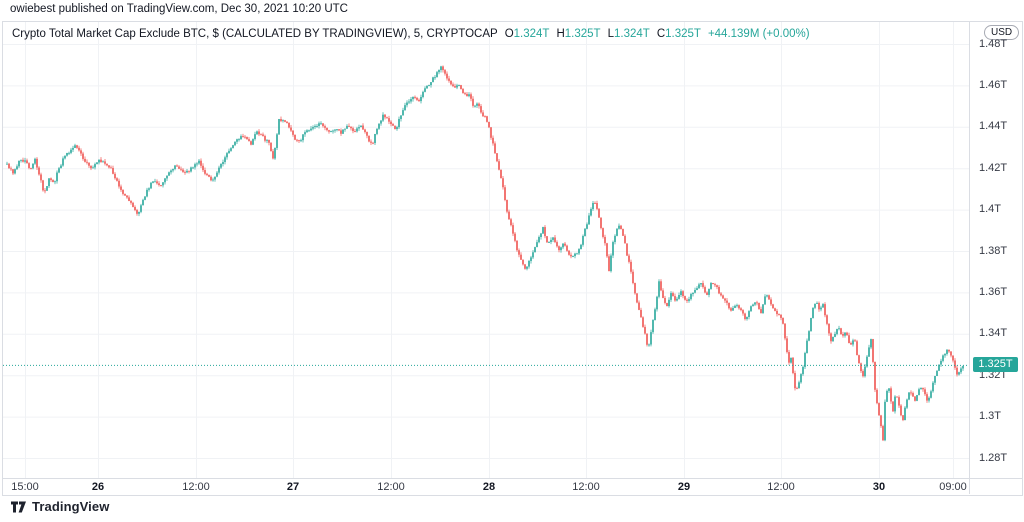 This screenshot has width=1024, height=522. Describe the element at coordinates (628, 34) in the screenshot. I see `ohlc-pair: L1.324T` at that location.